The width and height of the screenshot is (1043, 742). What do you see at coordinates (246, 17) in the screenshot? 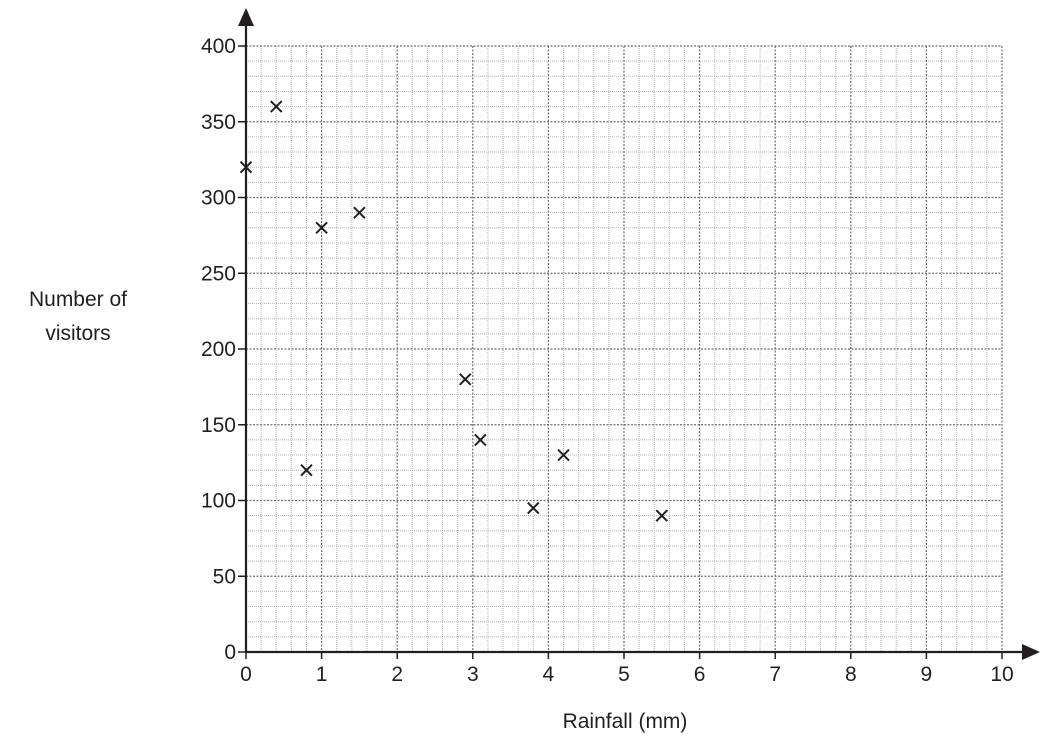
I see `y-axis-arrow` at bounding box center [246, 17].